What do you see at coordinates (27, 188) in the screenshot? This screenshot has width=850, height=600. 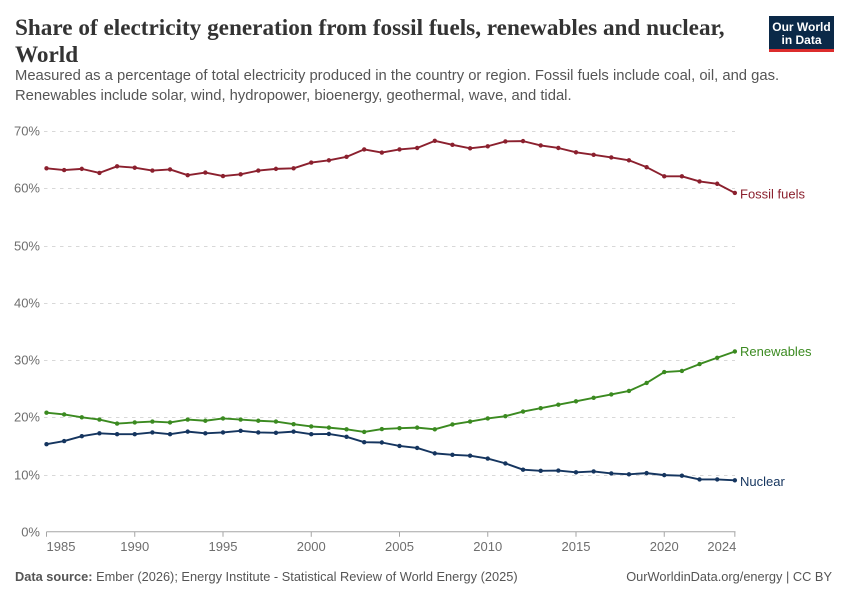 I see `svg-text: 60%` at bounding box center [27, 188].